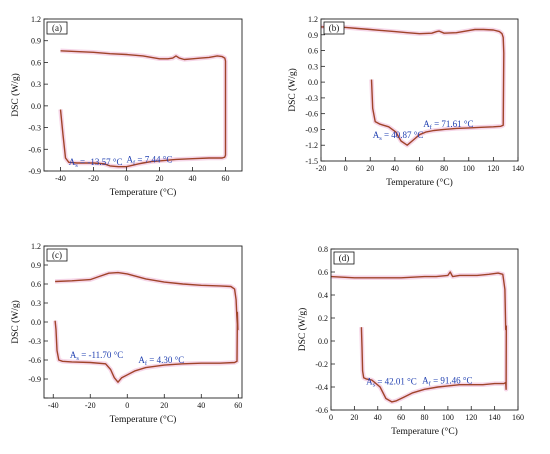 This screenshot has width=550, height=454. I want to click on panel-label-d: (d), so click(344, 258).